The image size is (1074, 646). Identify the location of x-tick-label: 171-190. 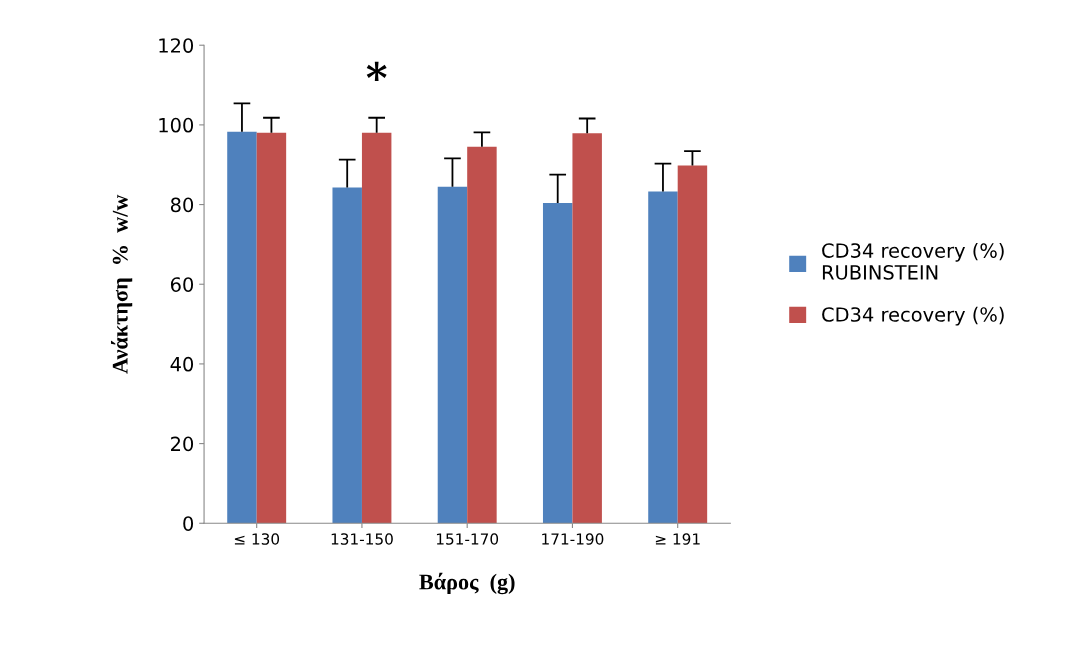
(573, 539).